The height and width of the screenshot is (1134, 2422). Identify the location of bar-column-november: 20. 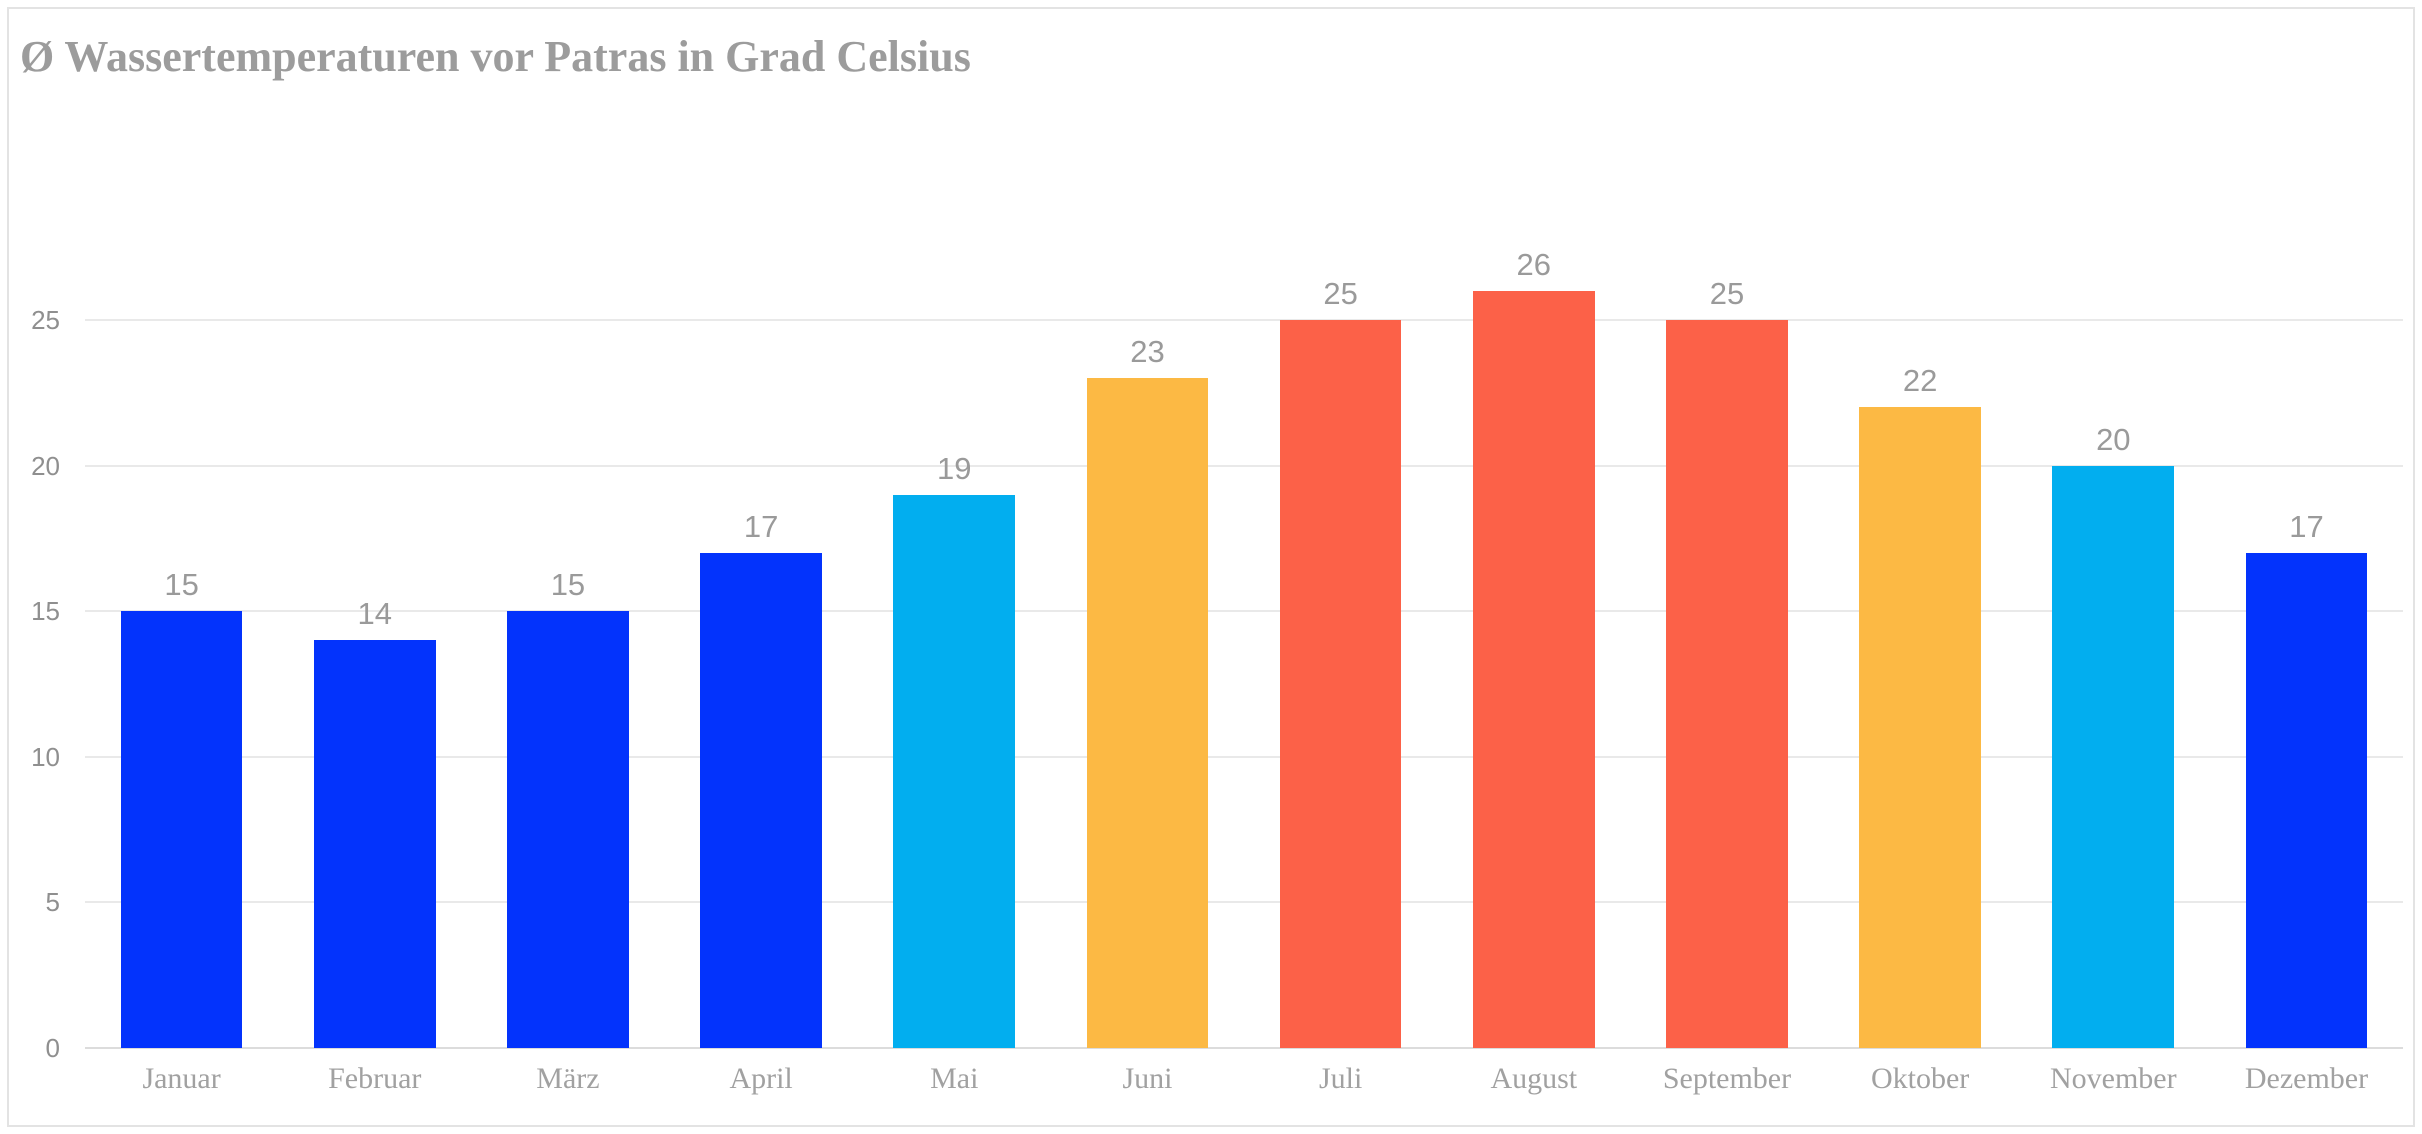
(2113, 604).